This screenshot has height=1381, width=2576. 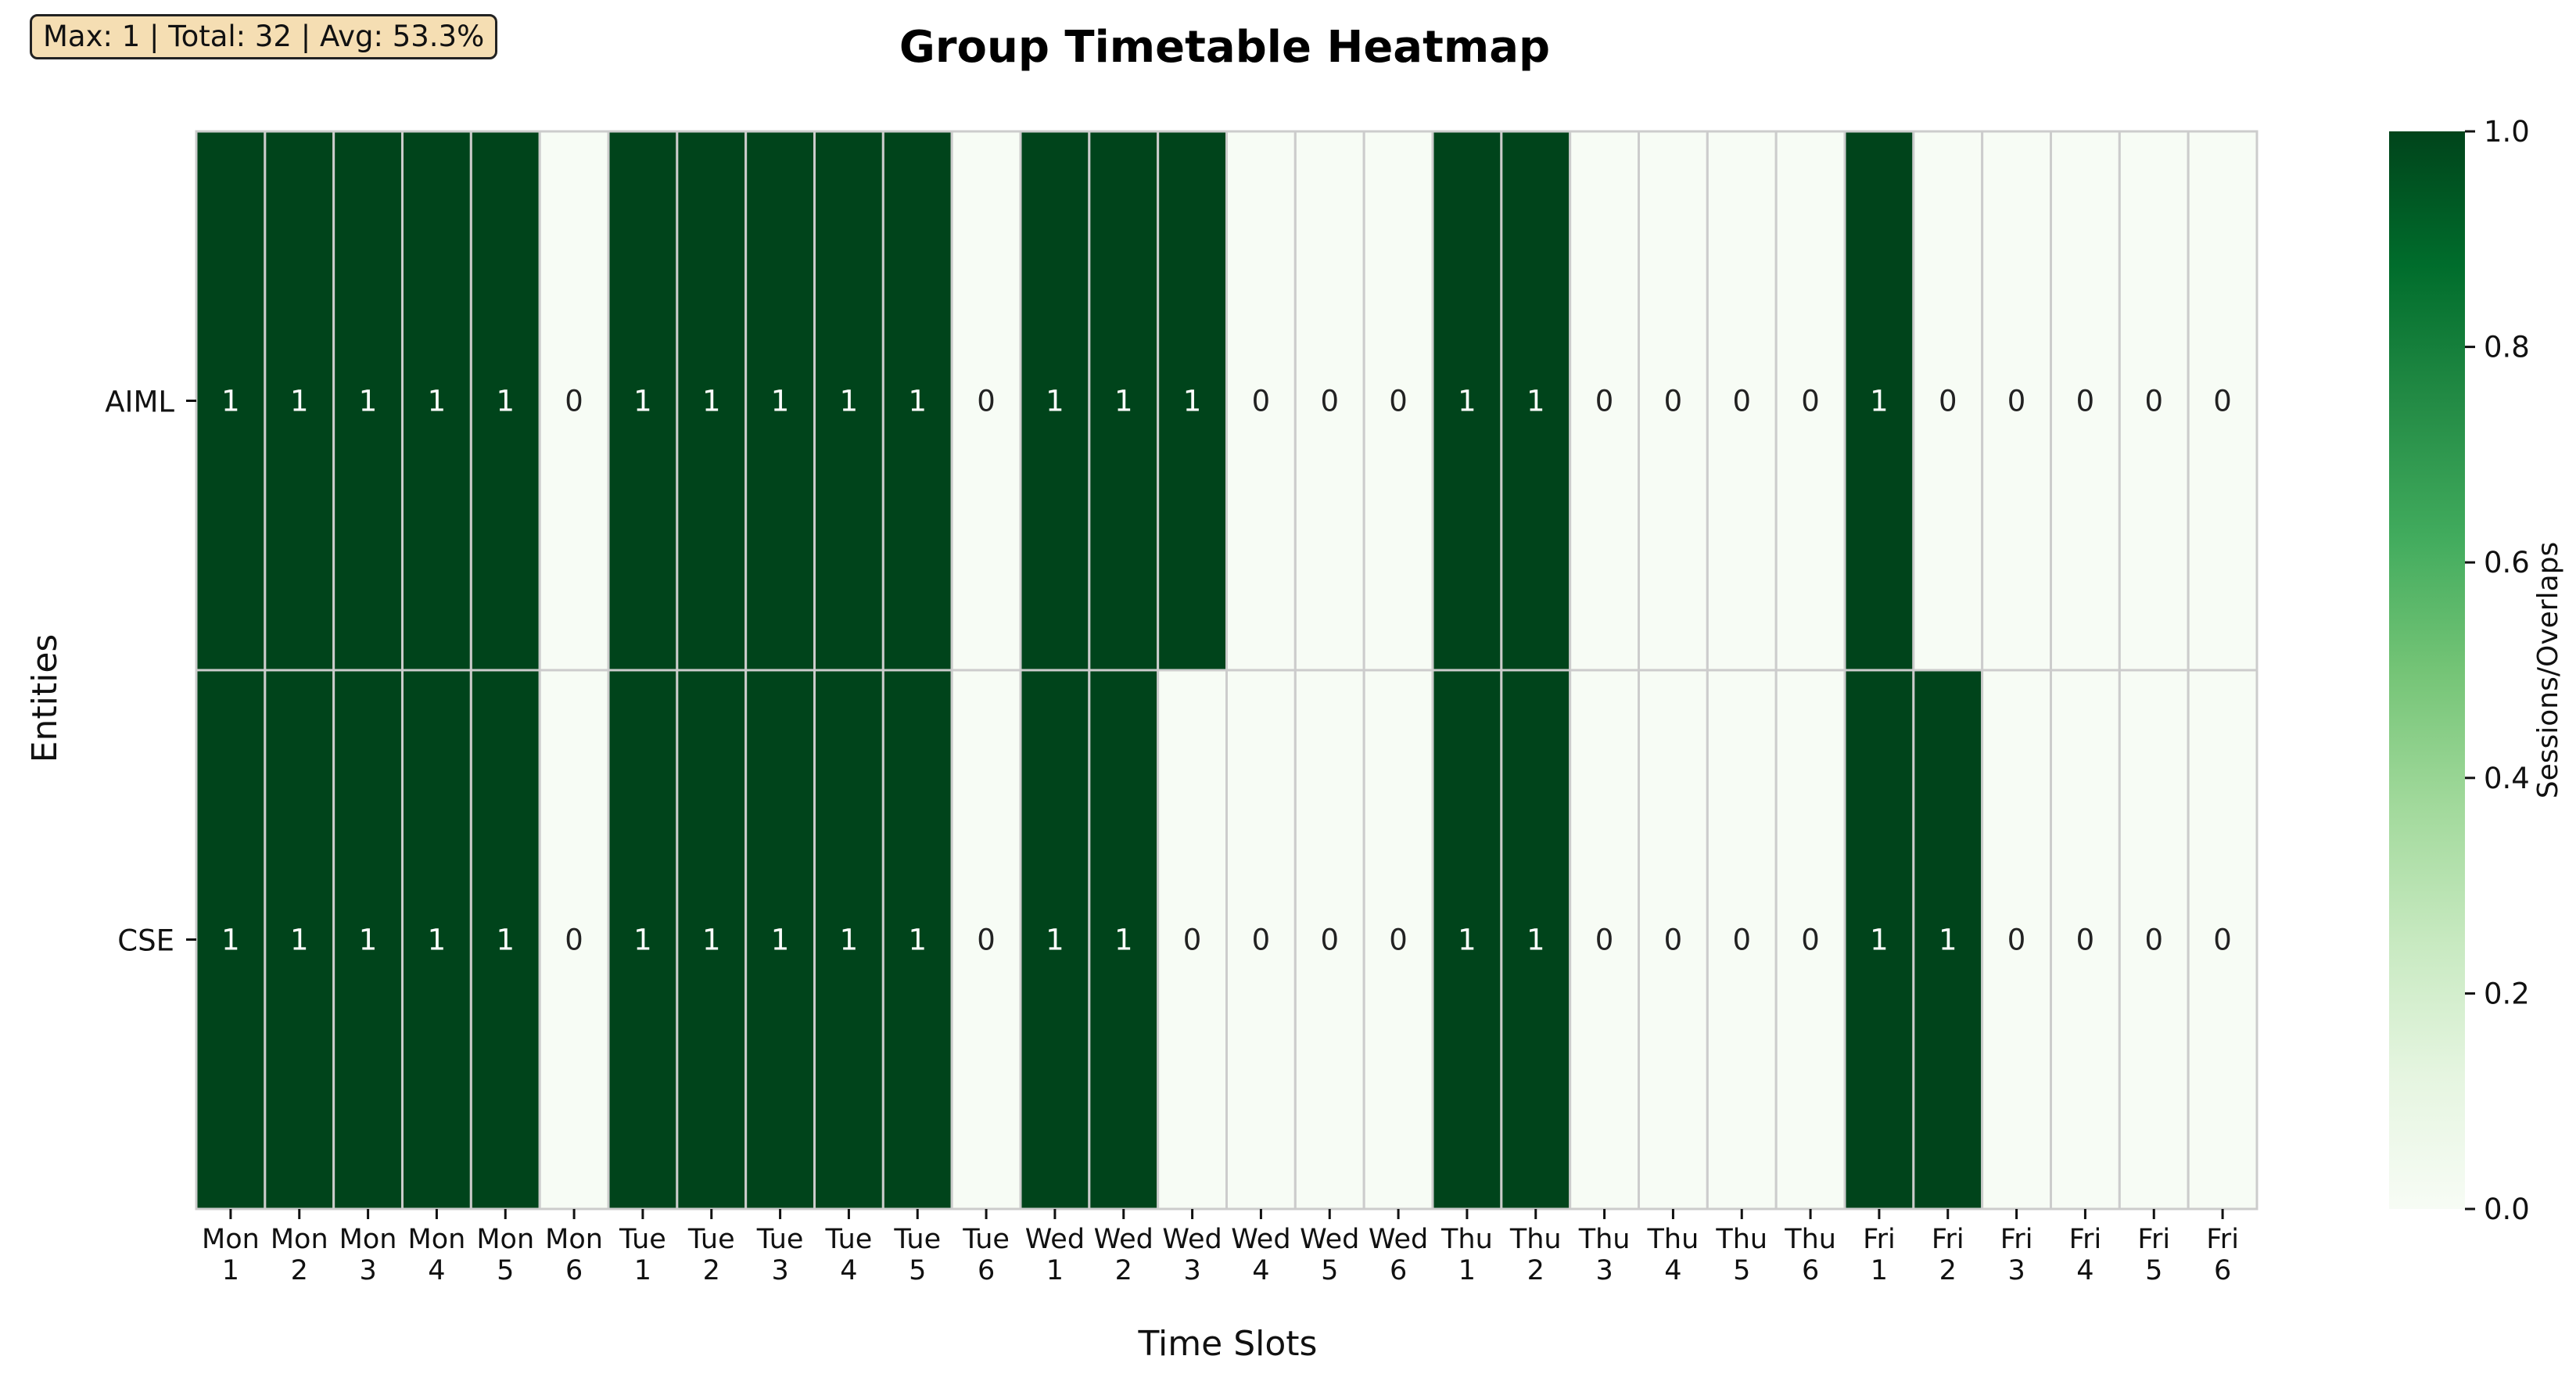 I want to click on stats-box: Max: 1 | Total: 32 | Avg: 53.3%, so click(x=264, y=36).